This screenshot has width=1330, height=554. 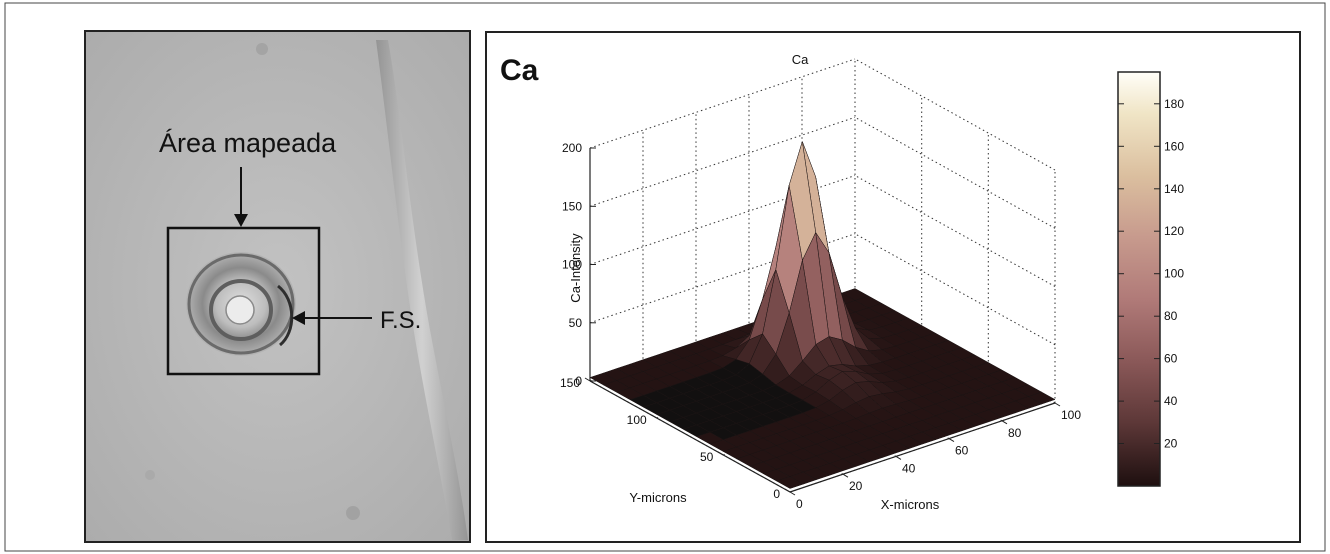 I want to click on surface-cell, so click(x=790, y=482).